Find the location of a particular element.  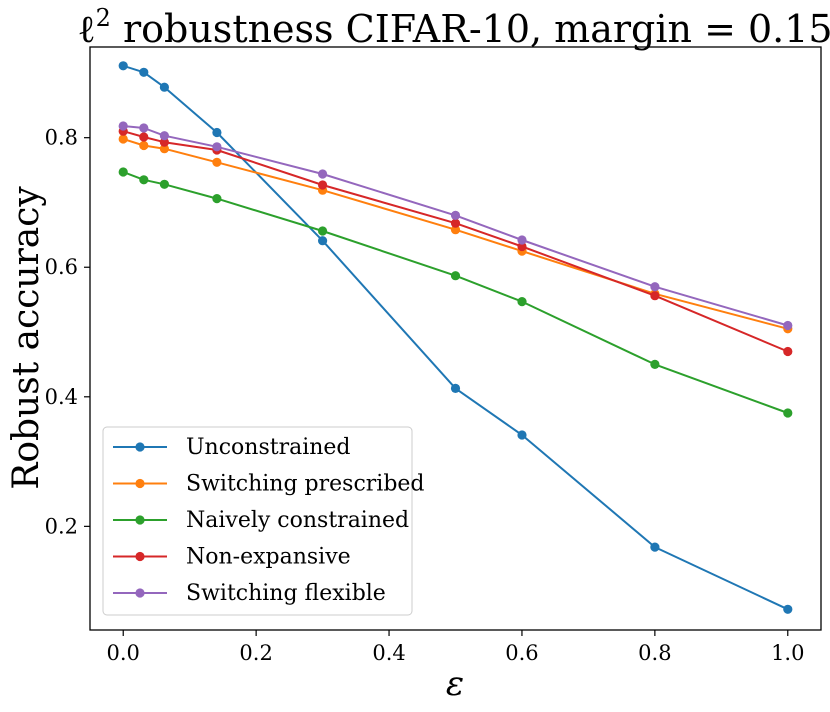

y-axis: 0.2 0.4 0.6 0.8 is located at coordinates (67, 332).